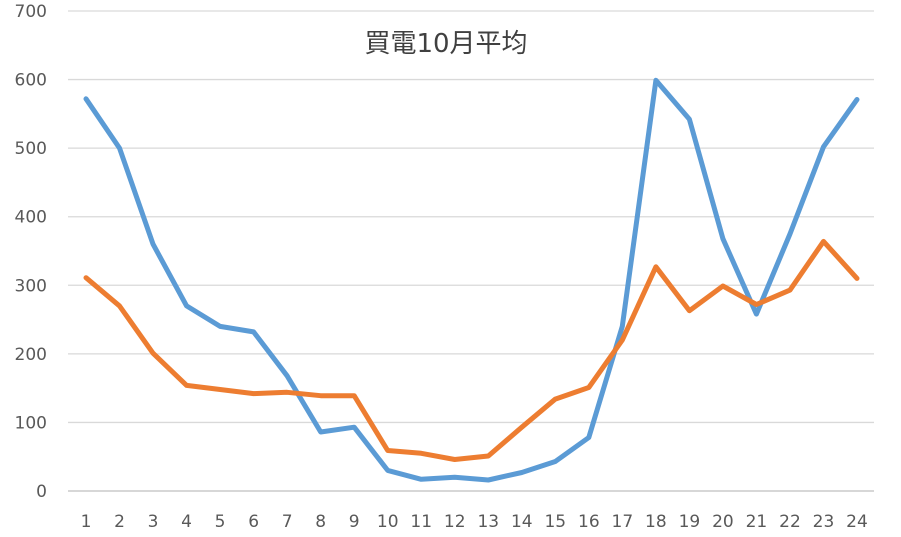  I want to click on x-tick-label: 19, so click(690, 522).